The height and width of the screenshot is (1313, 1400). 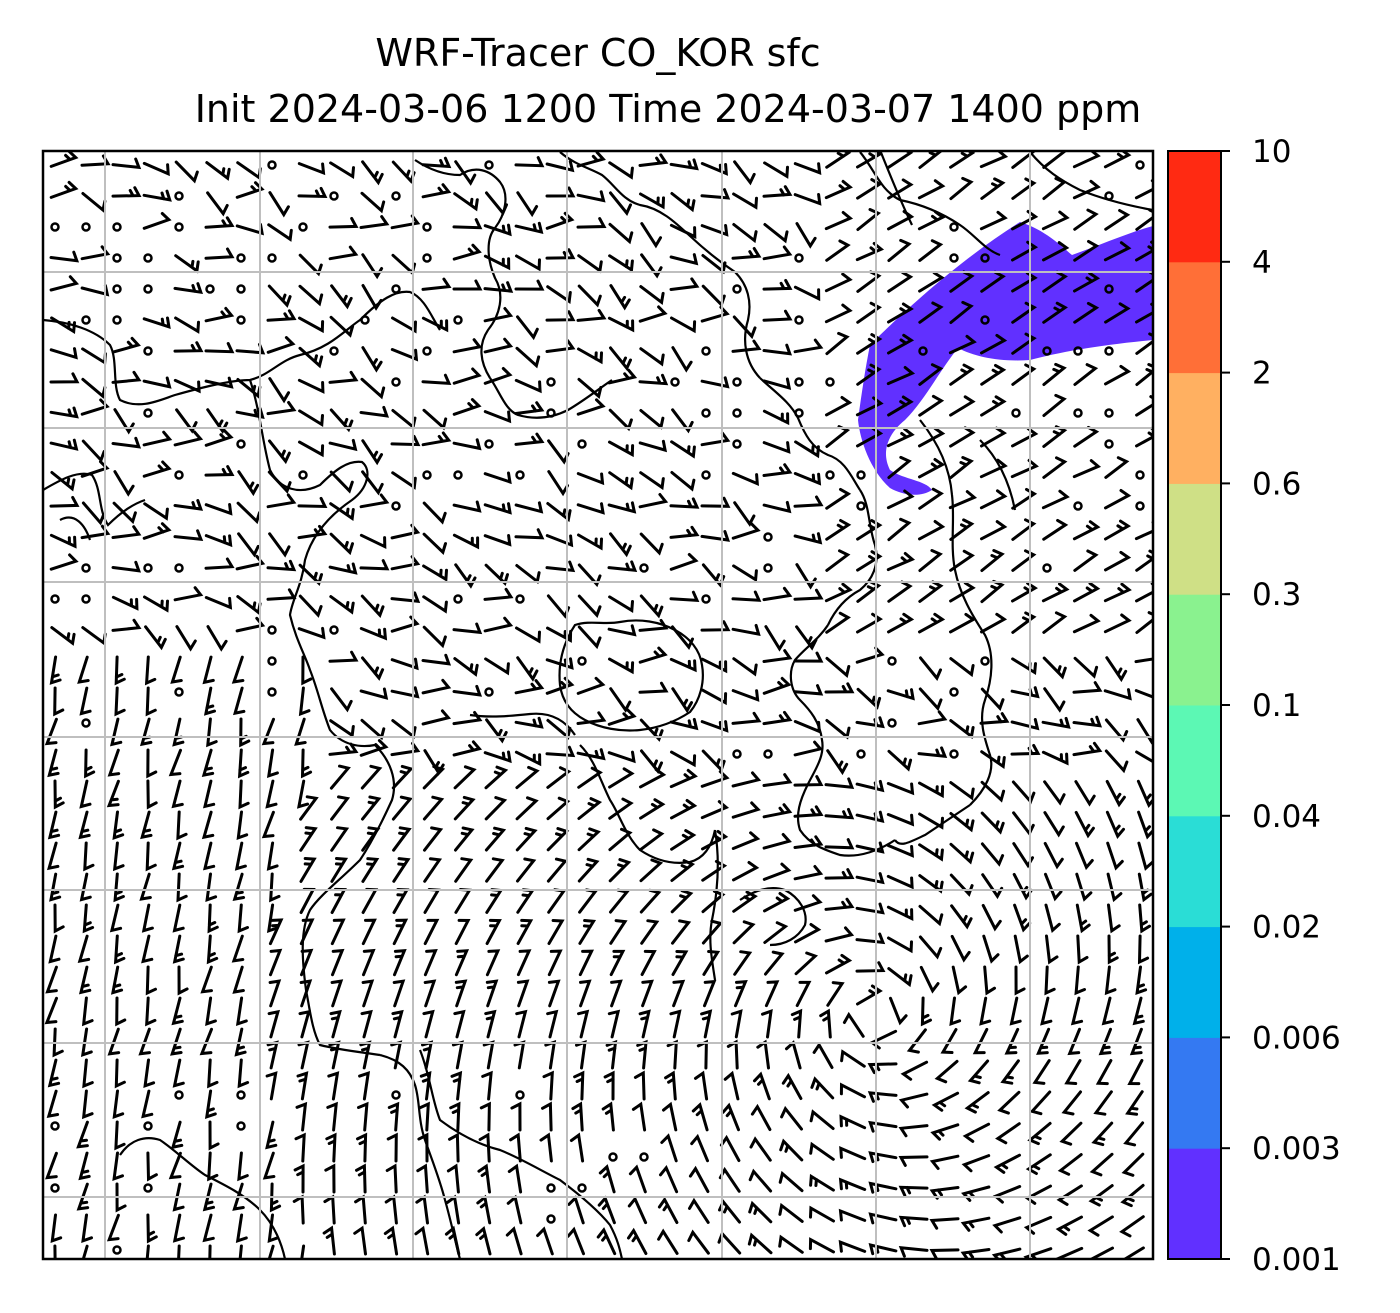 What do you see at coordinates (1271, 152) in the screenshot?
I see `colorbar-tick-label: 10` at bounding box center [1271, 152].